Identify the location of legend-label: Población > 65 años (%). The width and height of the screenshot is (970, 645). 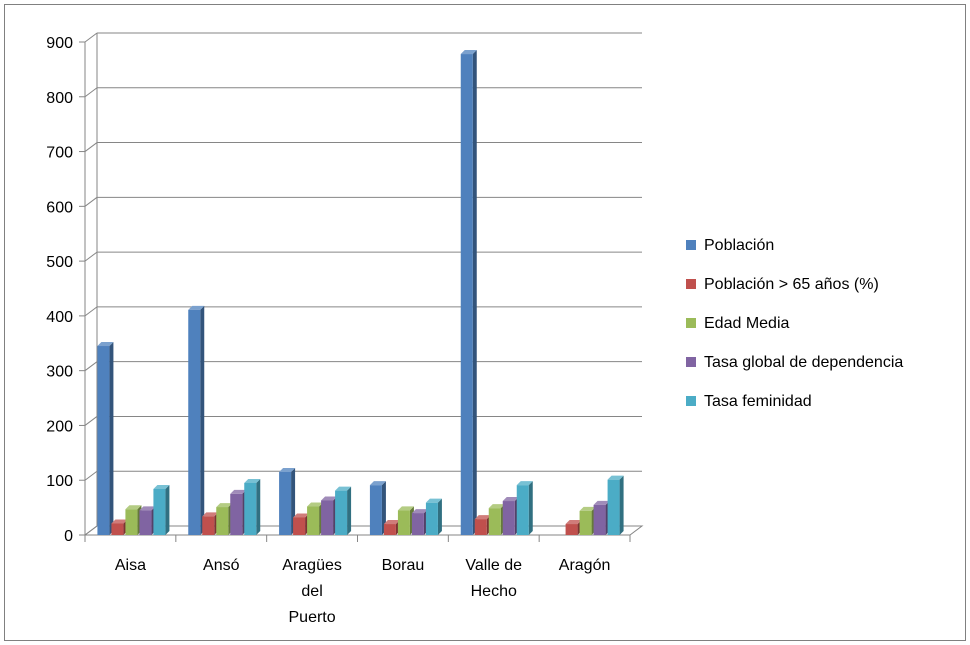
(791, 284).